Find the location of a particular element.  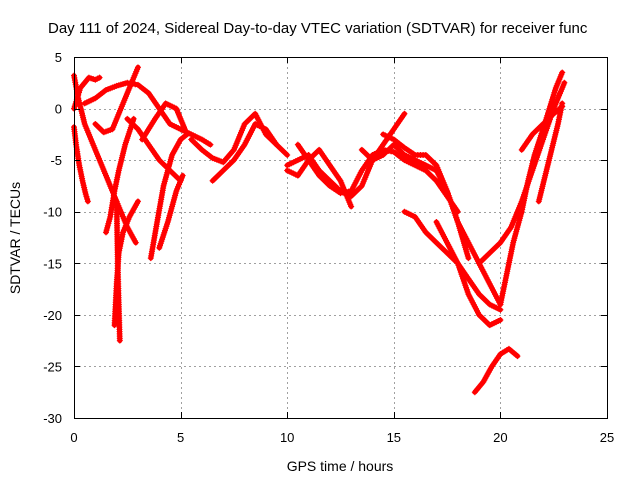

y-tick-label: 0 is located at coordinates (58, 109).